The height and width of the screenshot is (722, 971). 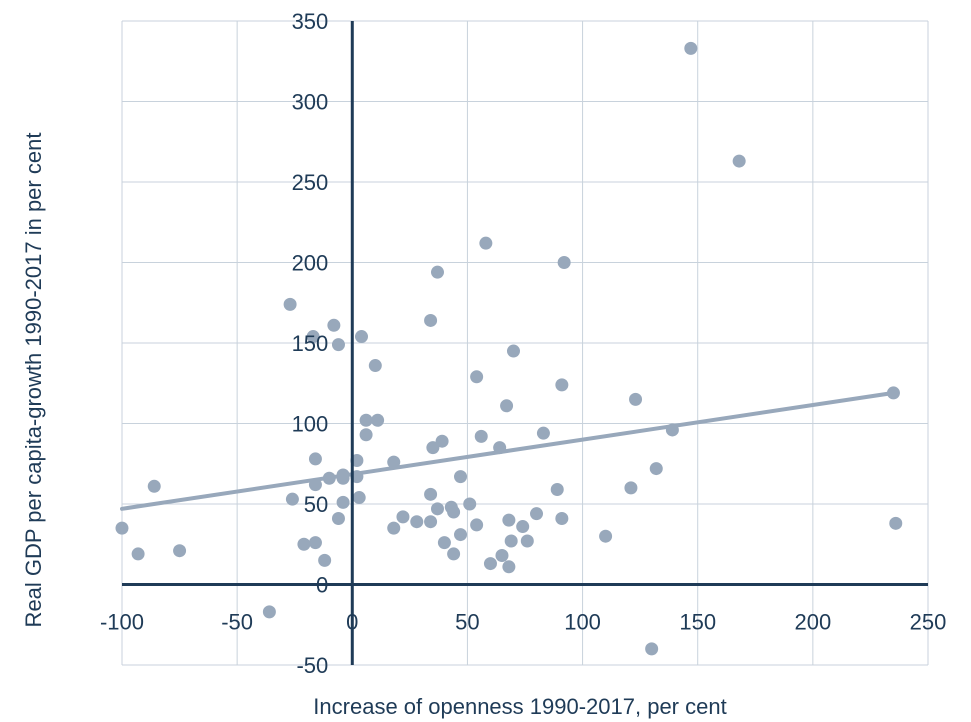 I want to click on y-tick-label: 150, so click(x=310, y=343).